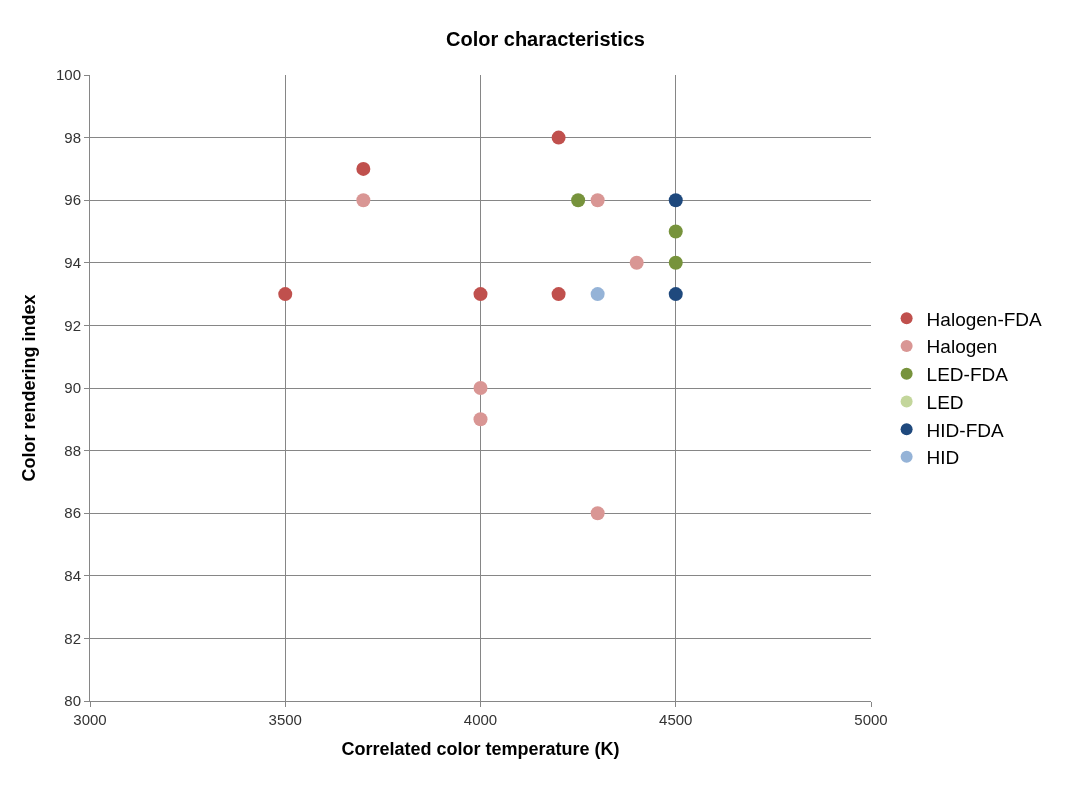  I want to click on x-axis-title: Correlated color temperature (K), so click(480, 749).